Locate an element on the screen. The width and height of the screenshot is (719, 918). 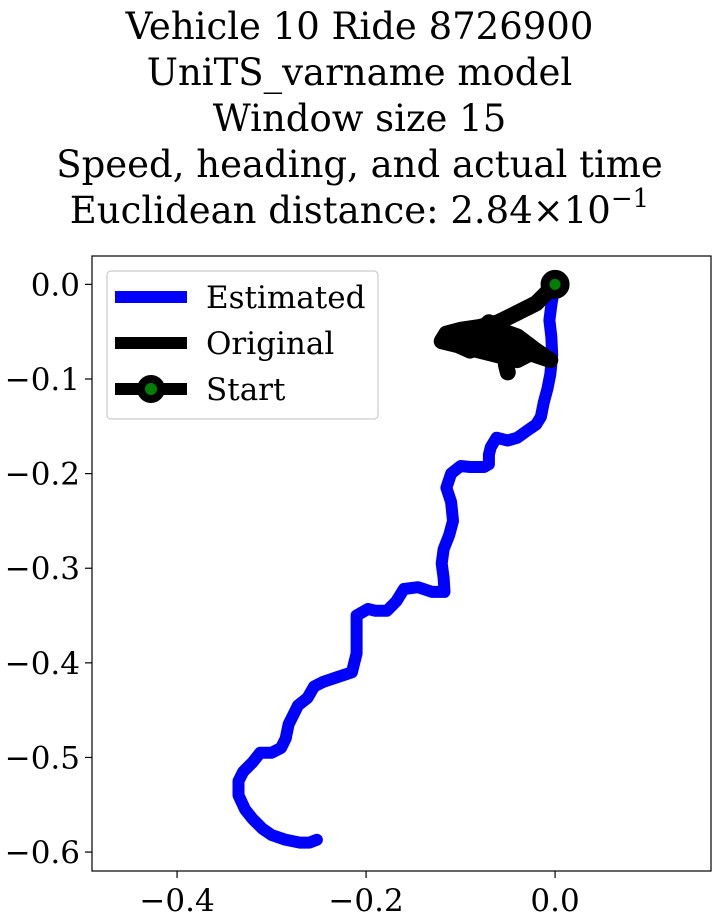
legend-label-estimated: Estimated is located at coordinates (285, 298).